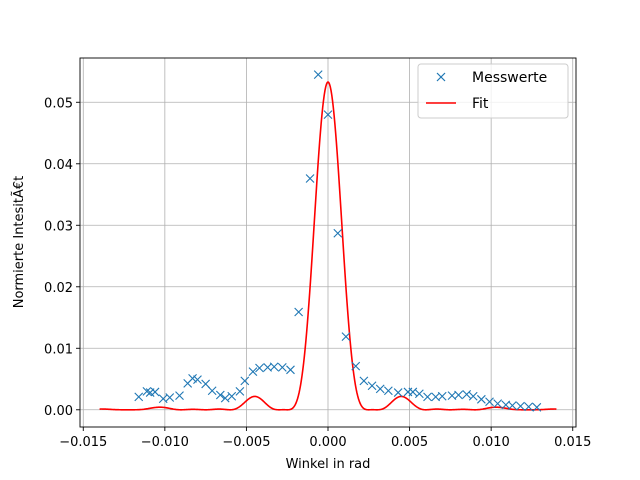 Image resolution: width=640 pixels, height=480 pixels. What do you see at coordinates (58, 349) in the screenshot?
I see `y-tick-label: 0.01` at bounding box center [58, 349].